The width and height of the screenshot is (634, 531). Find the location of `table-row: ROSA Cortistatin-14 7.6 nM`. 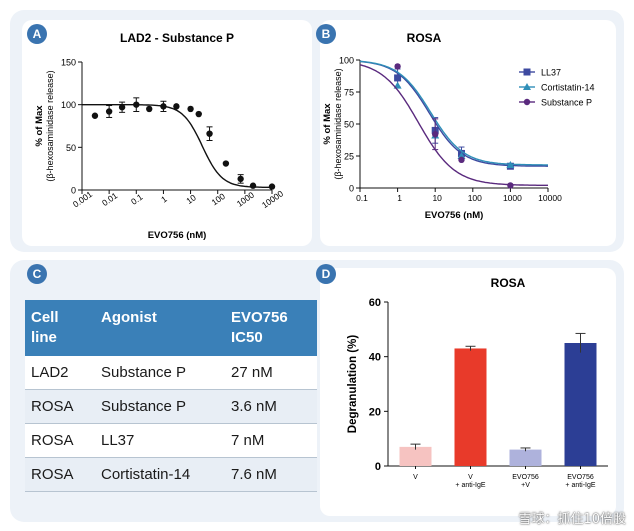

table-row: ROSA Cortistatin-14 7.6 nM is located at coordinates (171, 474).